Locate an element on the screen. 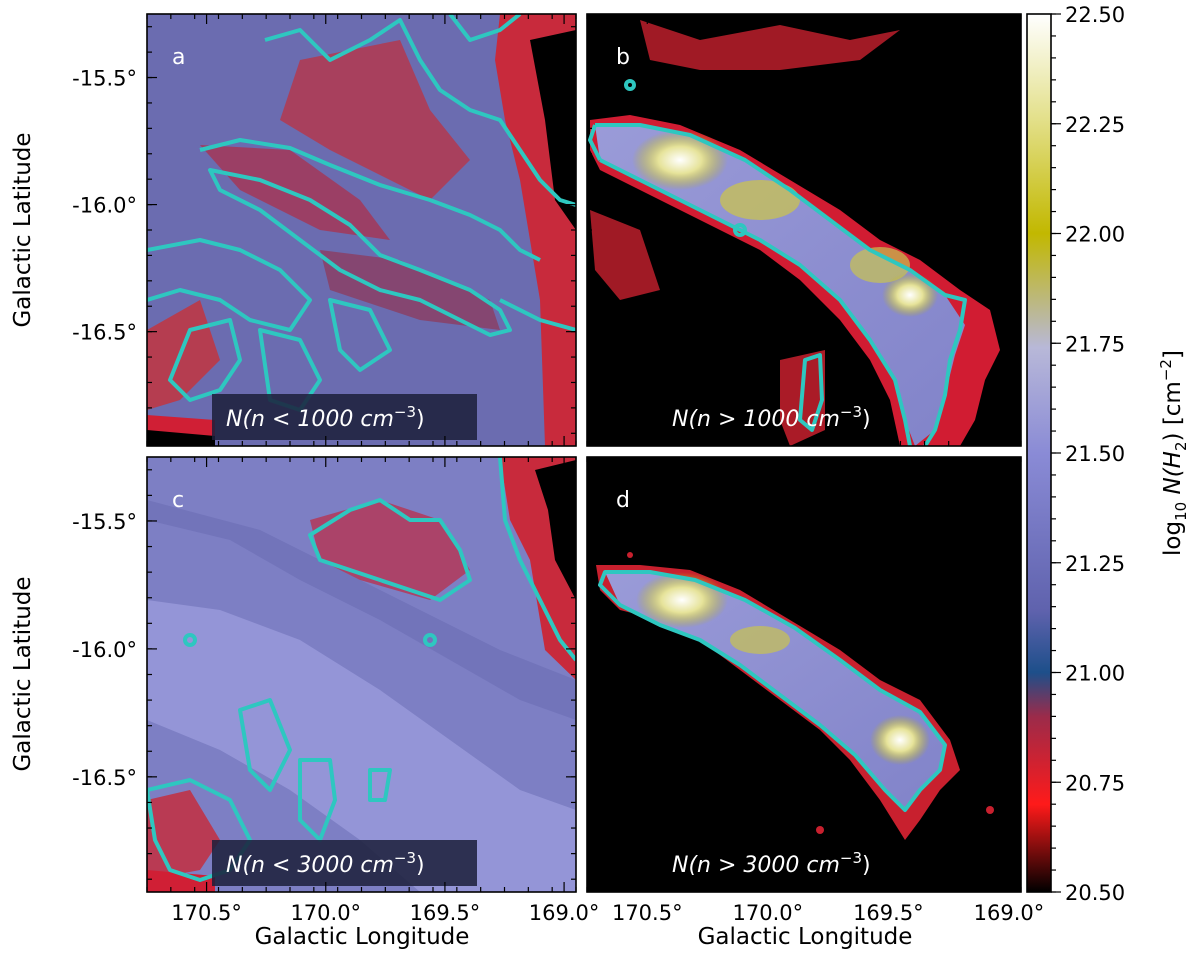  panel-b-letter: b is located at coordinates (623, 57).